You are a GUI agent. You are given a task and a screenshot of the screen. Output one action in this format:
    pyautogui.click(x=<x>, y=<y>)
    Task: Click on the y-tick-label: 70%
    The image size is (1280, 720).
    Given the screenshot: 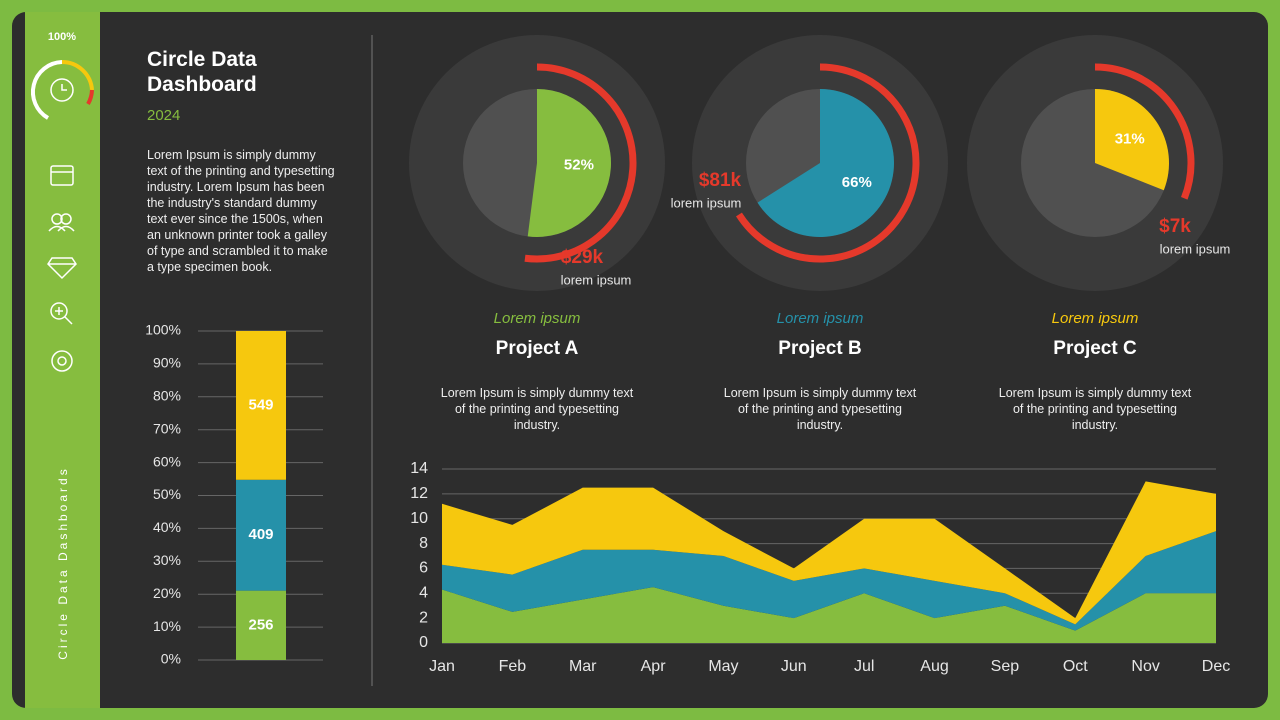 What is the action you would take?
    pyautogui.click(x=167, y=428)
    